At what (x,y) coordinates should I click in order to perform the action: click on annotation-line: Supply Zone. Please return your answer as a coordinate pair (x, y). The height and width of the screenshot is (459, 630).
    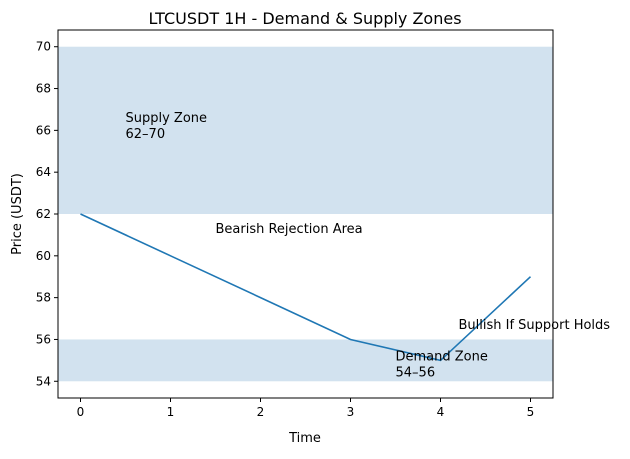
    Looking at the image, I should click on (167, 118).